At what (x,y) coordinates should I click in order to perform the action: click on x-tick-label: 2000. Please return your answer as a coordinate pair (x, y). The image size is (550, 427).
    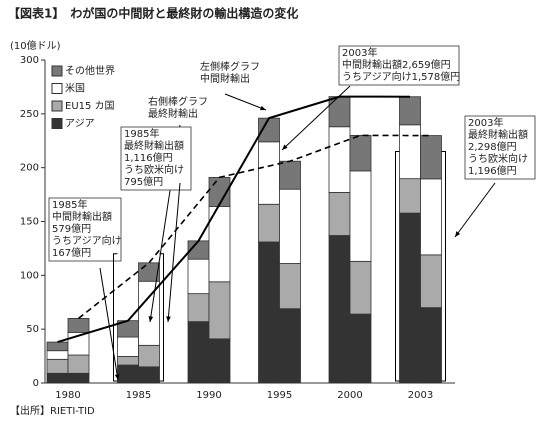
    Looking at the image, I should click on (349, 395).